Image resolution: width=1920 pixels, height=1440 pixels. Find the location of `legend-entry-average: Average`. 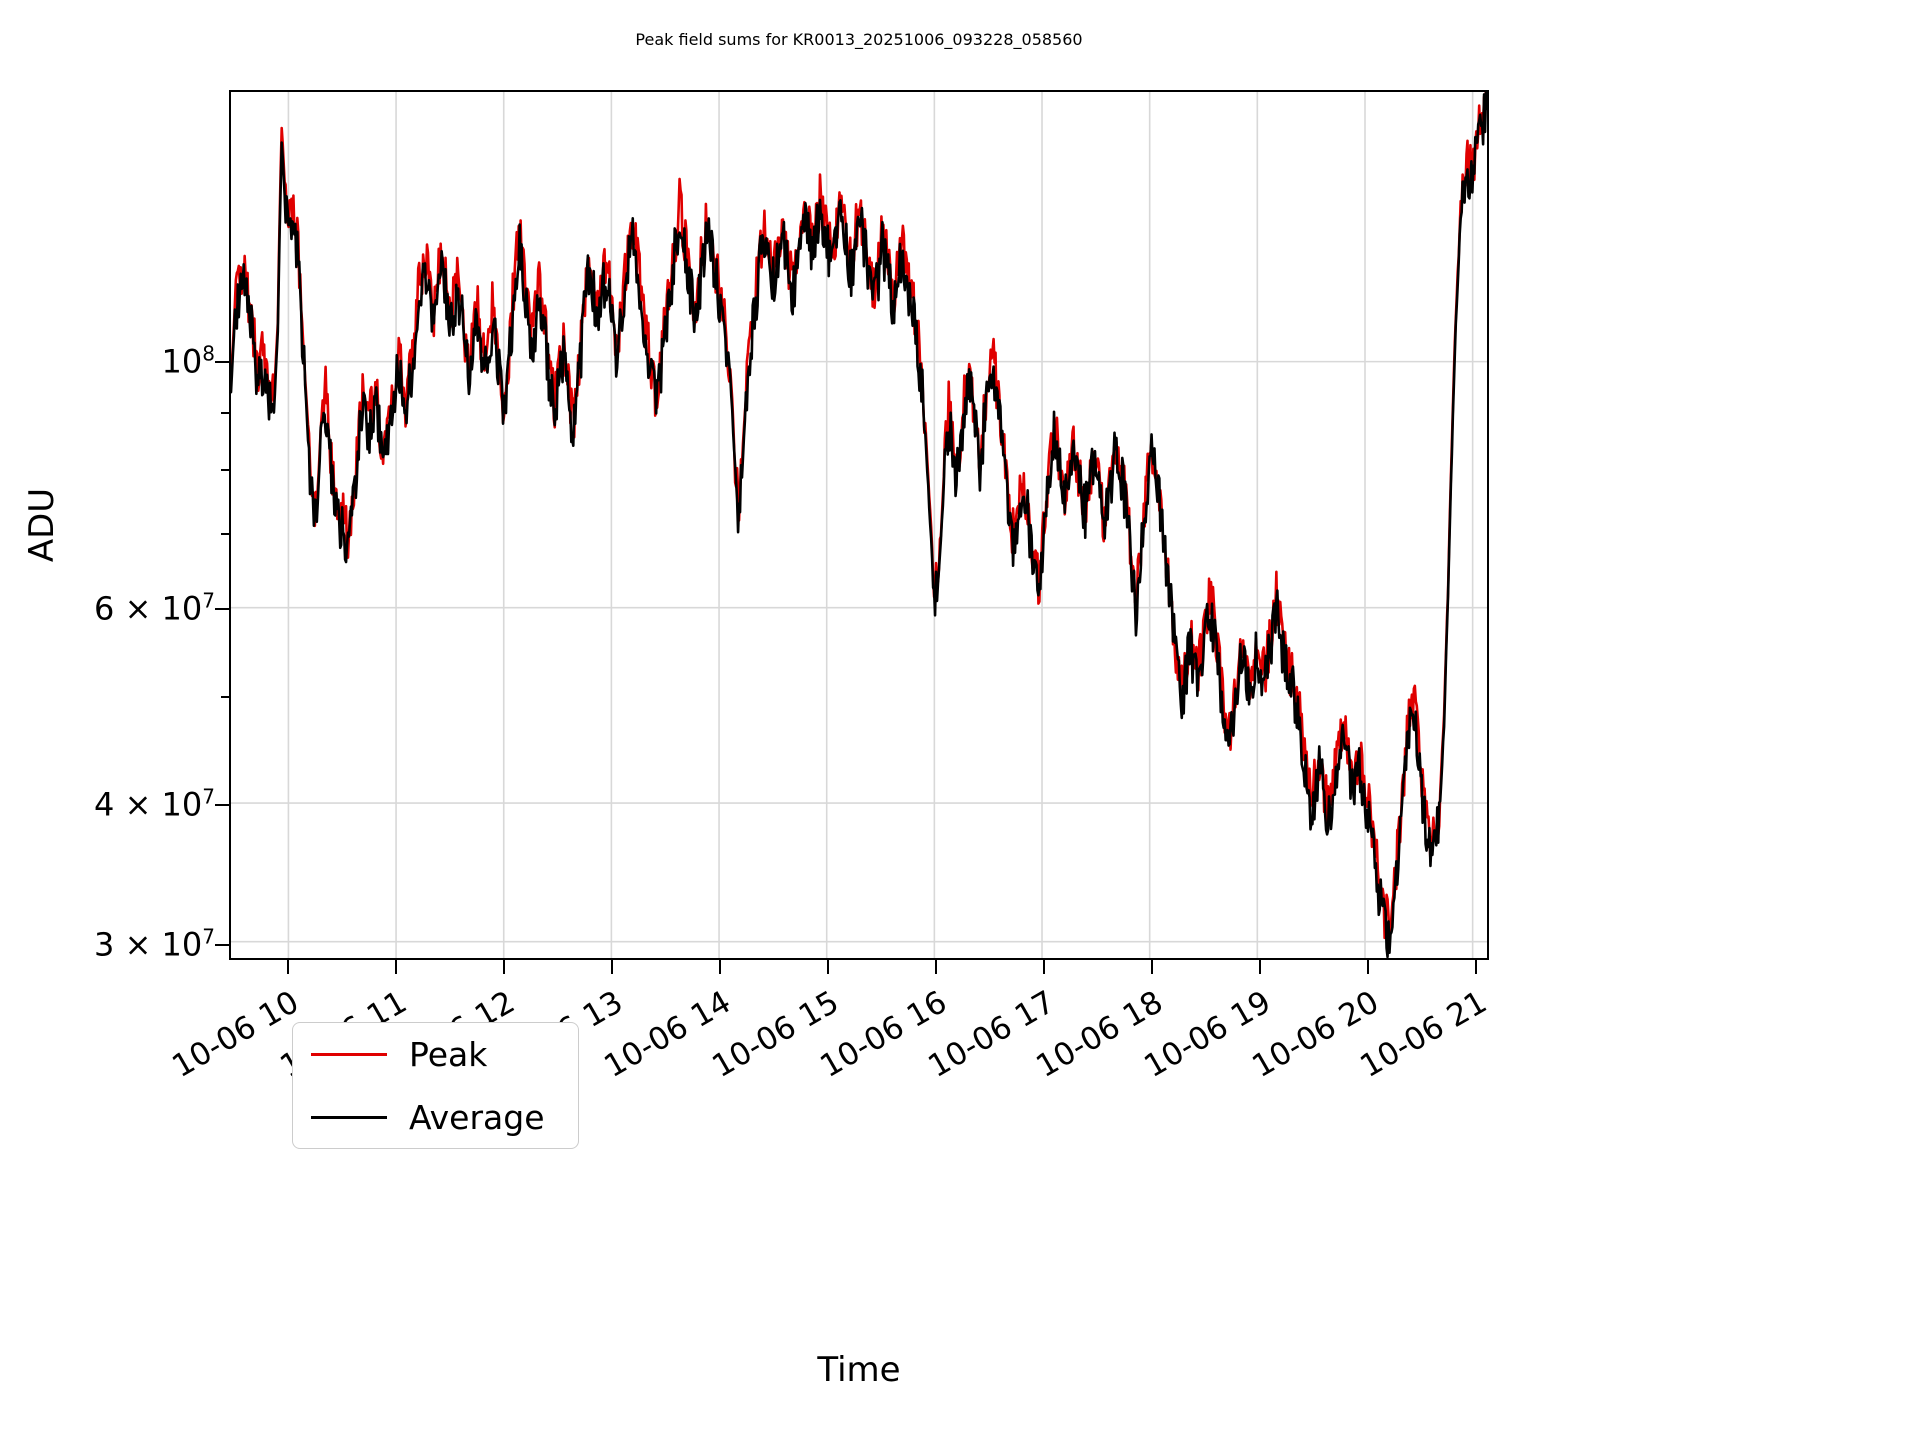

legend-entry-average: Average is located at coordinates (435, 1117).